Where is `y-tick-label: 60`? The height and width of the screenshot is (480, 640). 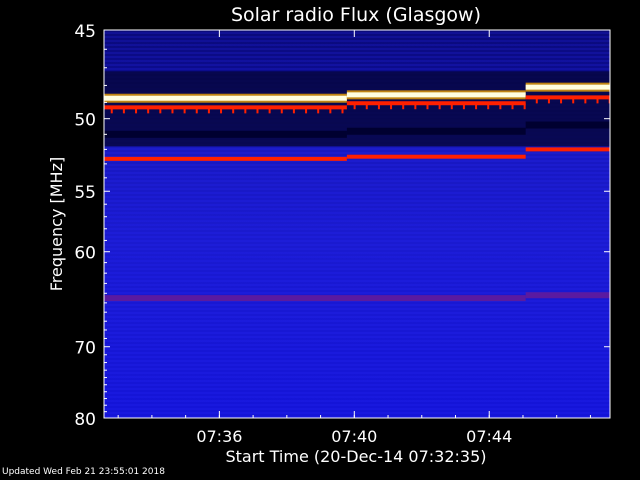 y-tick-label: 60 is located at coordinates (85, 254).